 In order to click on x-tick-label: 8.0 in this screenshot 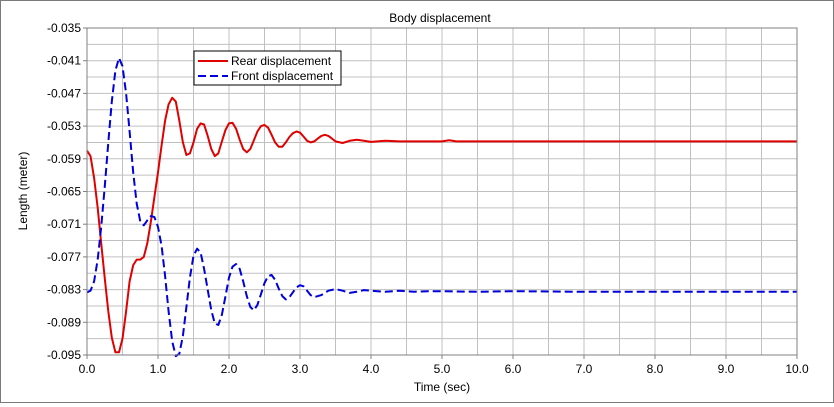, I will do `click(655, 369)`.